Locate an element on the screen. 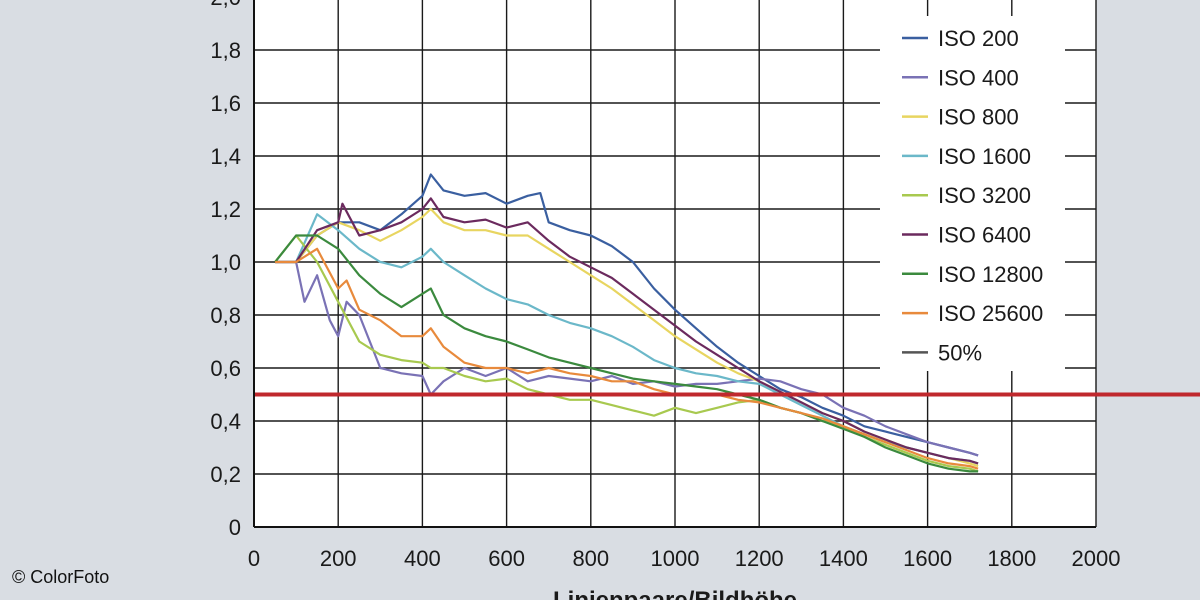 The image size is (1200, 600). y-tick-label: 0,6 is located at coordinates (225, 368).